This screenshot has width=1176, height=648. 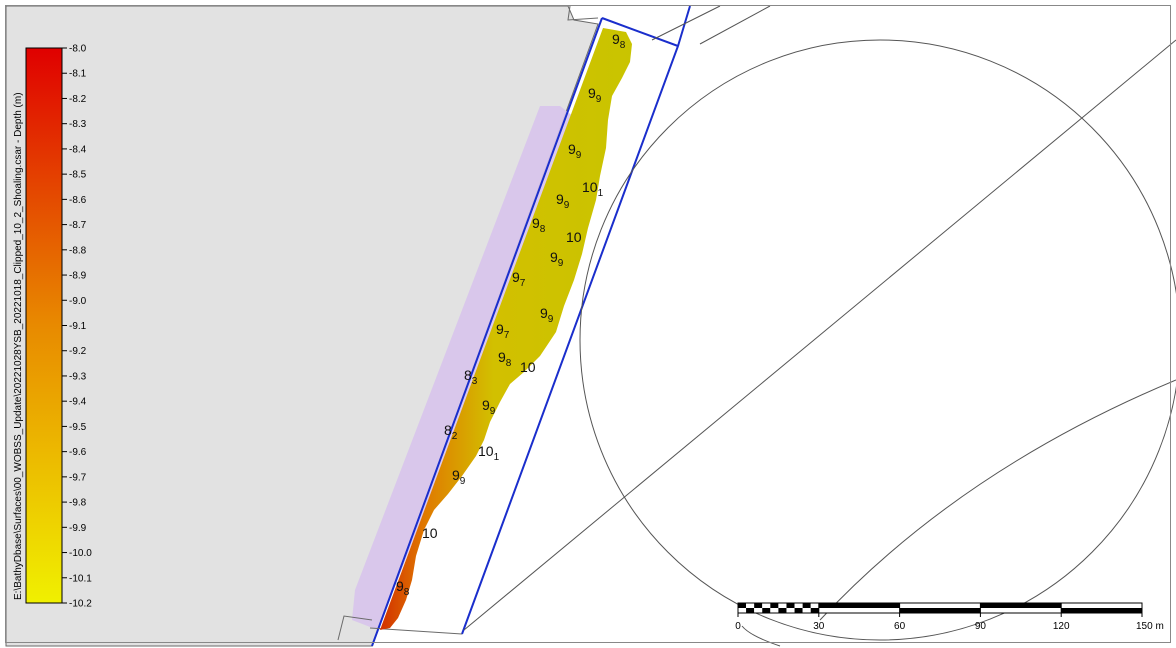 What do you see at coordinates (80, 553) in the screenshot?
I see `legend-tick-label: -10.0` at bounding box center [80, 553].